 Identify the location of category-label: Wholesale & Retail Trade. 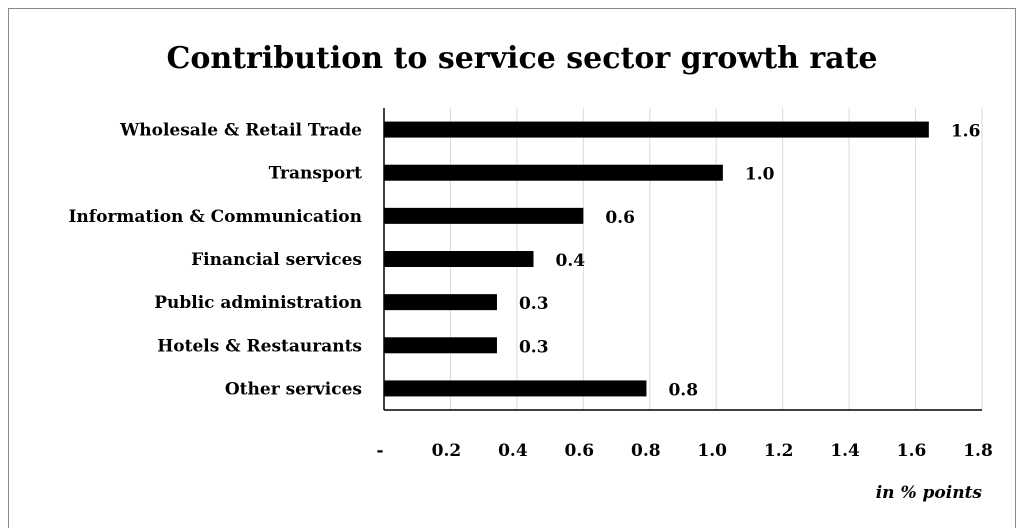
(240, 131).